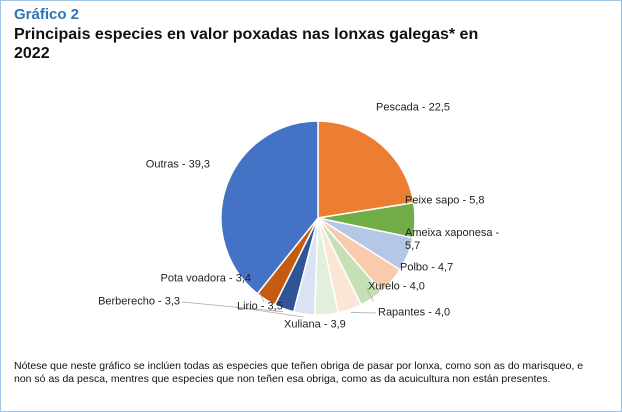 The width and height of the screenshot is (622, 412). I want to click on data-label: Pescada - 22,5, so click(413, 107).